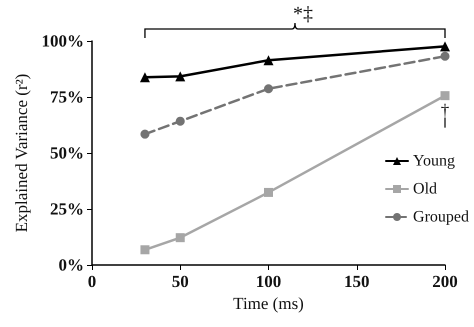 This screenshot has height=327, width=474. What do you see at coordinates (21, 153) in the screenshot?
I see `y-axis-title: Explained Variance (r²)` at bounding box center [21, 153].